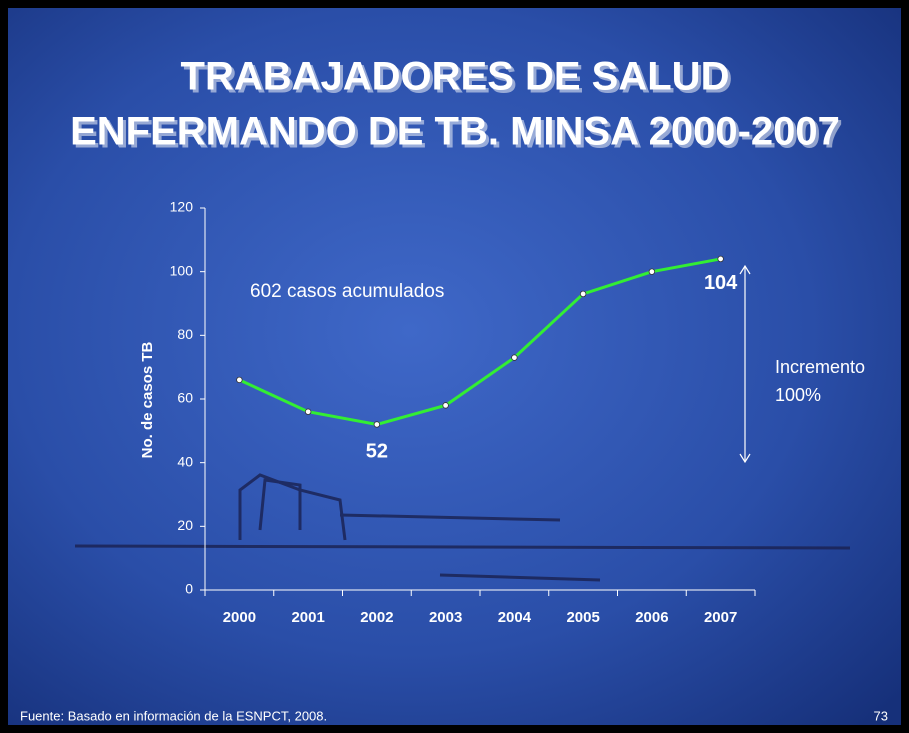 The image size is (909, 733). What do you see at coordinates (147, 399) in the screenshot?
I see `y-axis-label: No. de casos TB` at bounding box center [147, 399].